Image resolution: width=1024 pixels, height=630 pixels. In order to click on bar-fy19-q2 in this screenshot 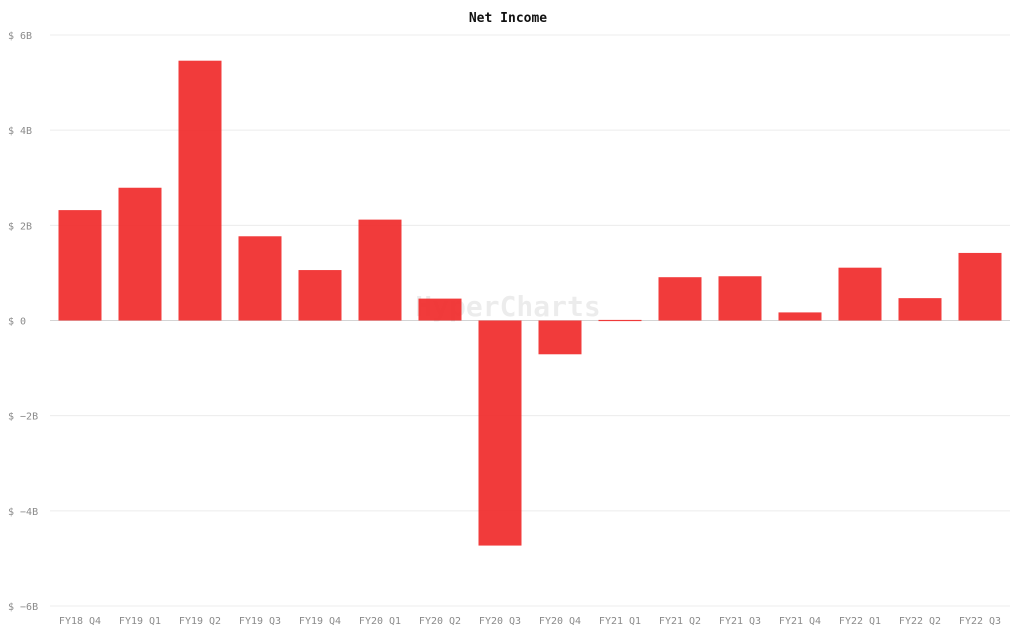, I will do `click(200, 190)`.